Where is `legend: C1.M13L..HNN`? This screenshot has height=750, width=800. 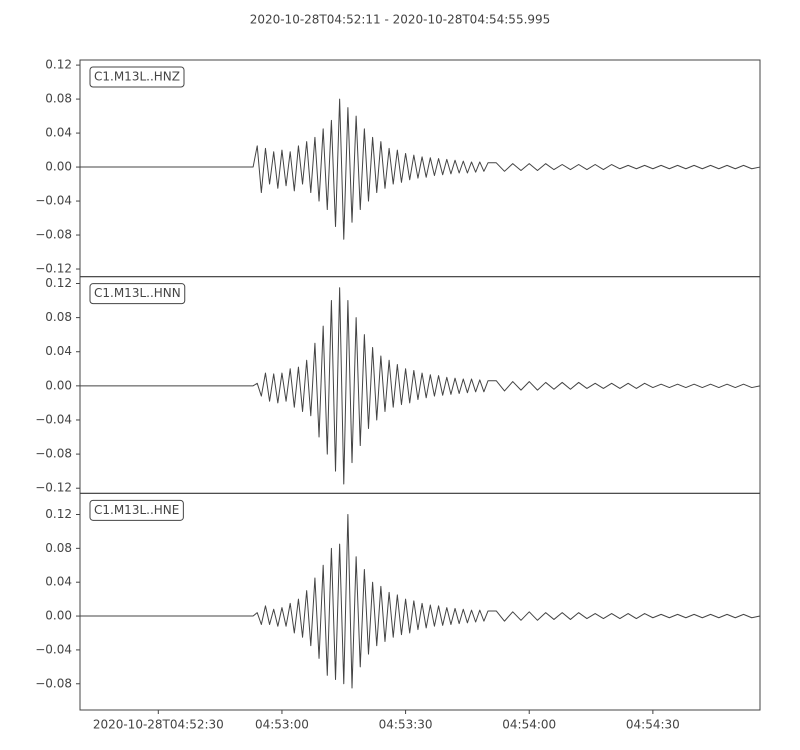 legend: C1.M13L..HNN is located at coordinates (137, 294).